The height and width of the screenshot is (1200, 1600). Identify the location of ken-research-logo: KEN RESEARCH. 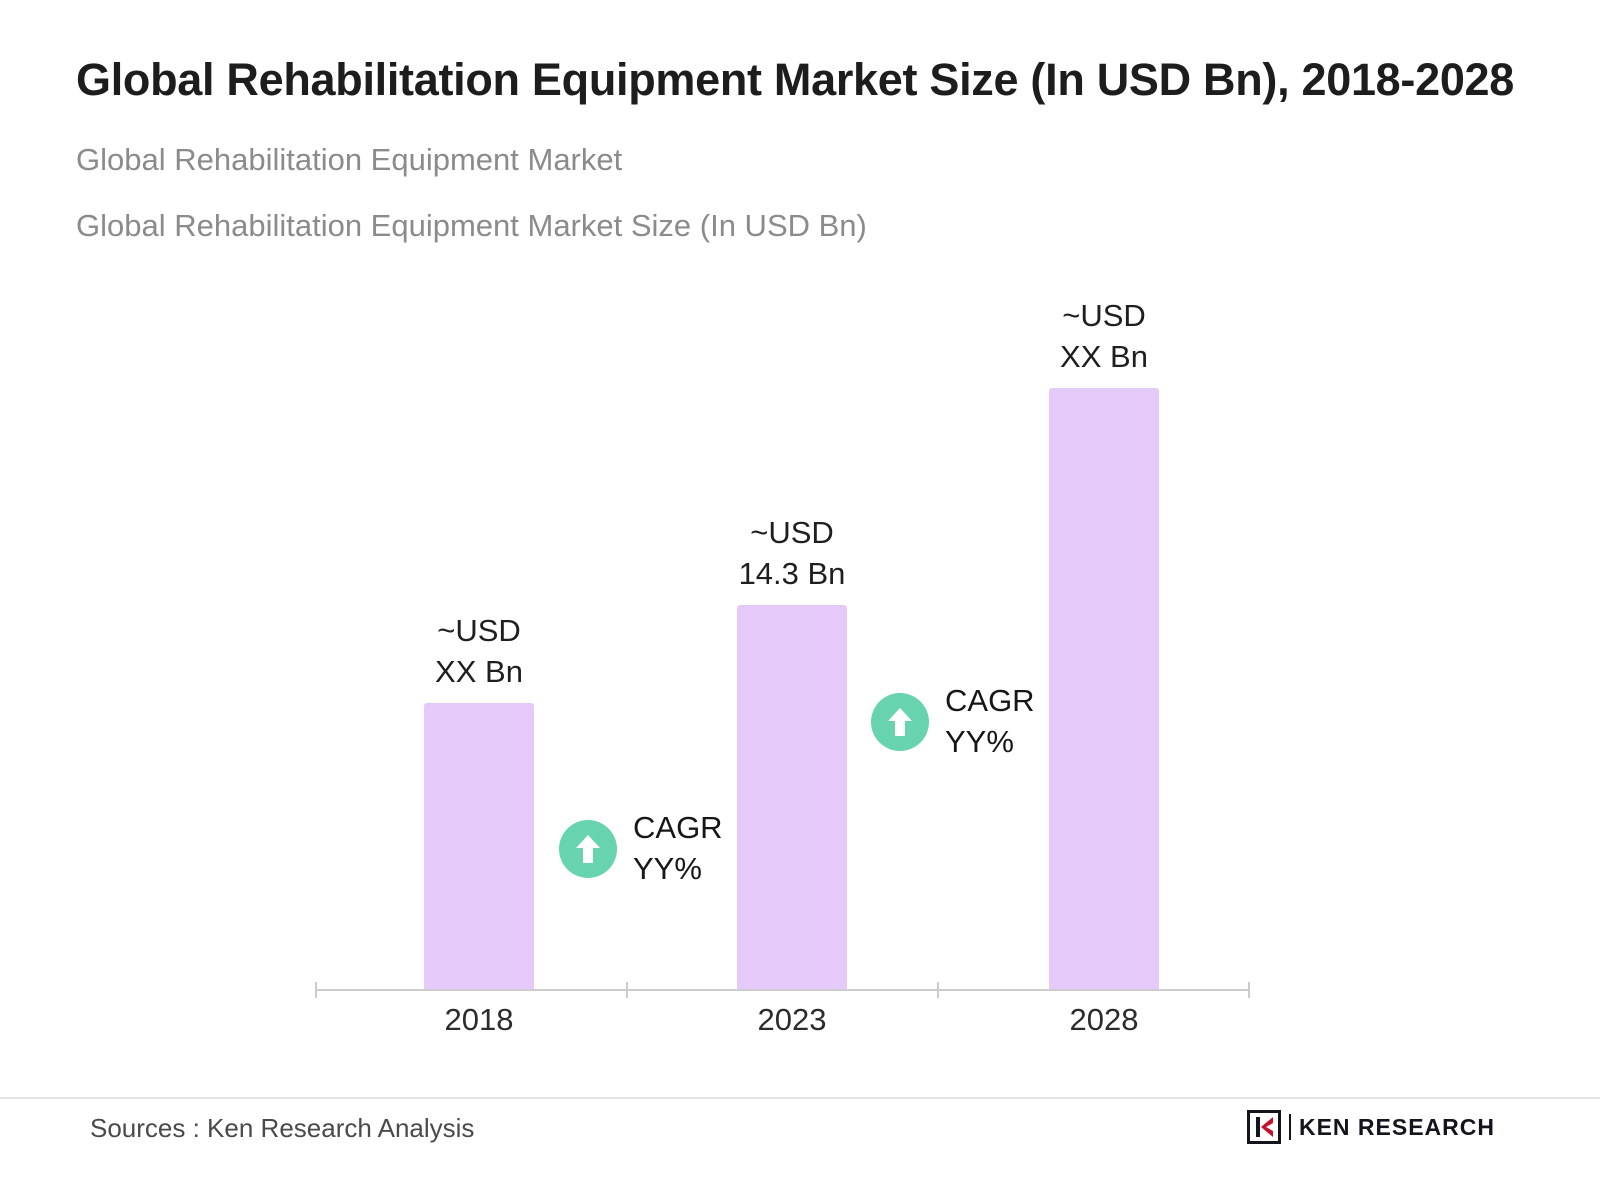
(1370, 1127).